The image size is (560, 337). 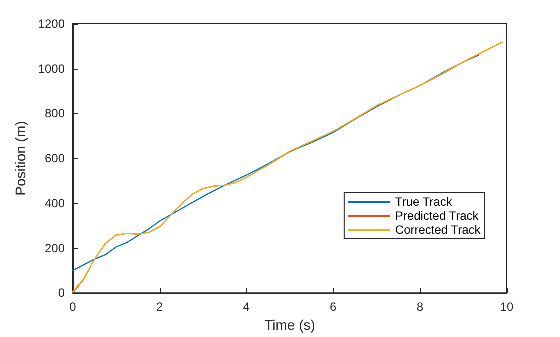 I want to click on legend-label: Corrected Track, so click(x=438, y=230).